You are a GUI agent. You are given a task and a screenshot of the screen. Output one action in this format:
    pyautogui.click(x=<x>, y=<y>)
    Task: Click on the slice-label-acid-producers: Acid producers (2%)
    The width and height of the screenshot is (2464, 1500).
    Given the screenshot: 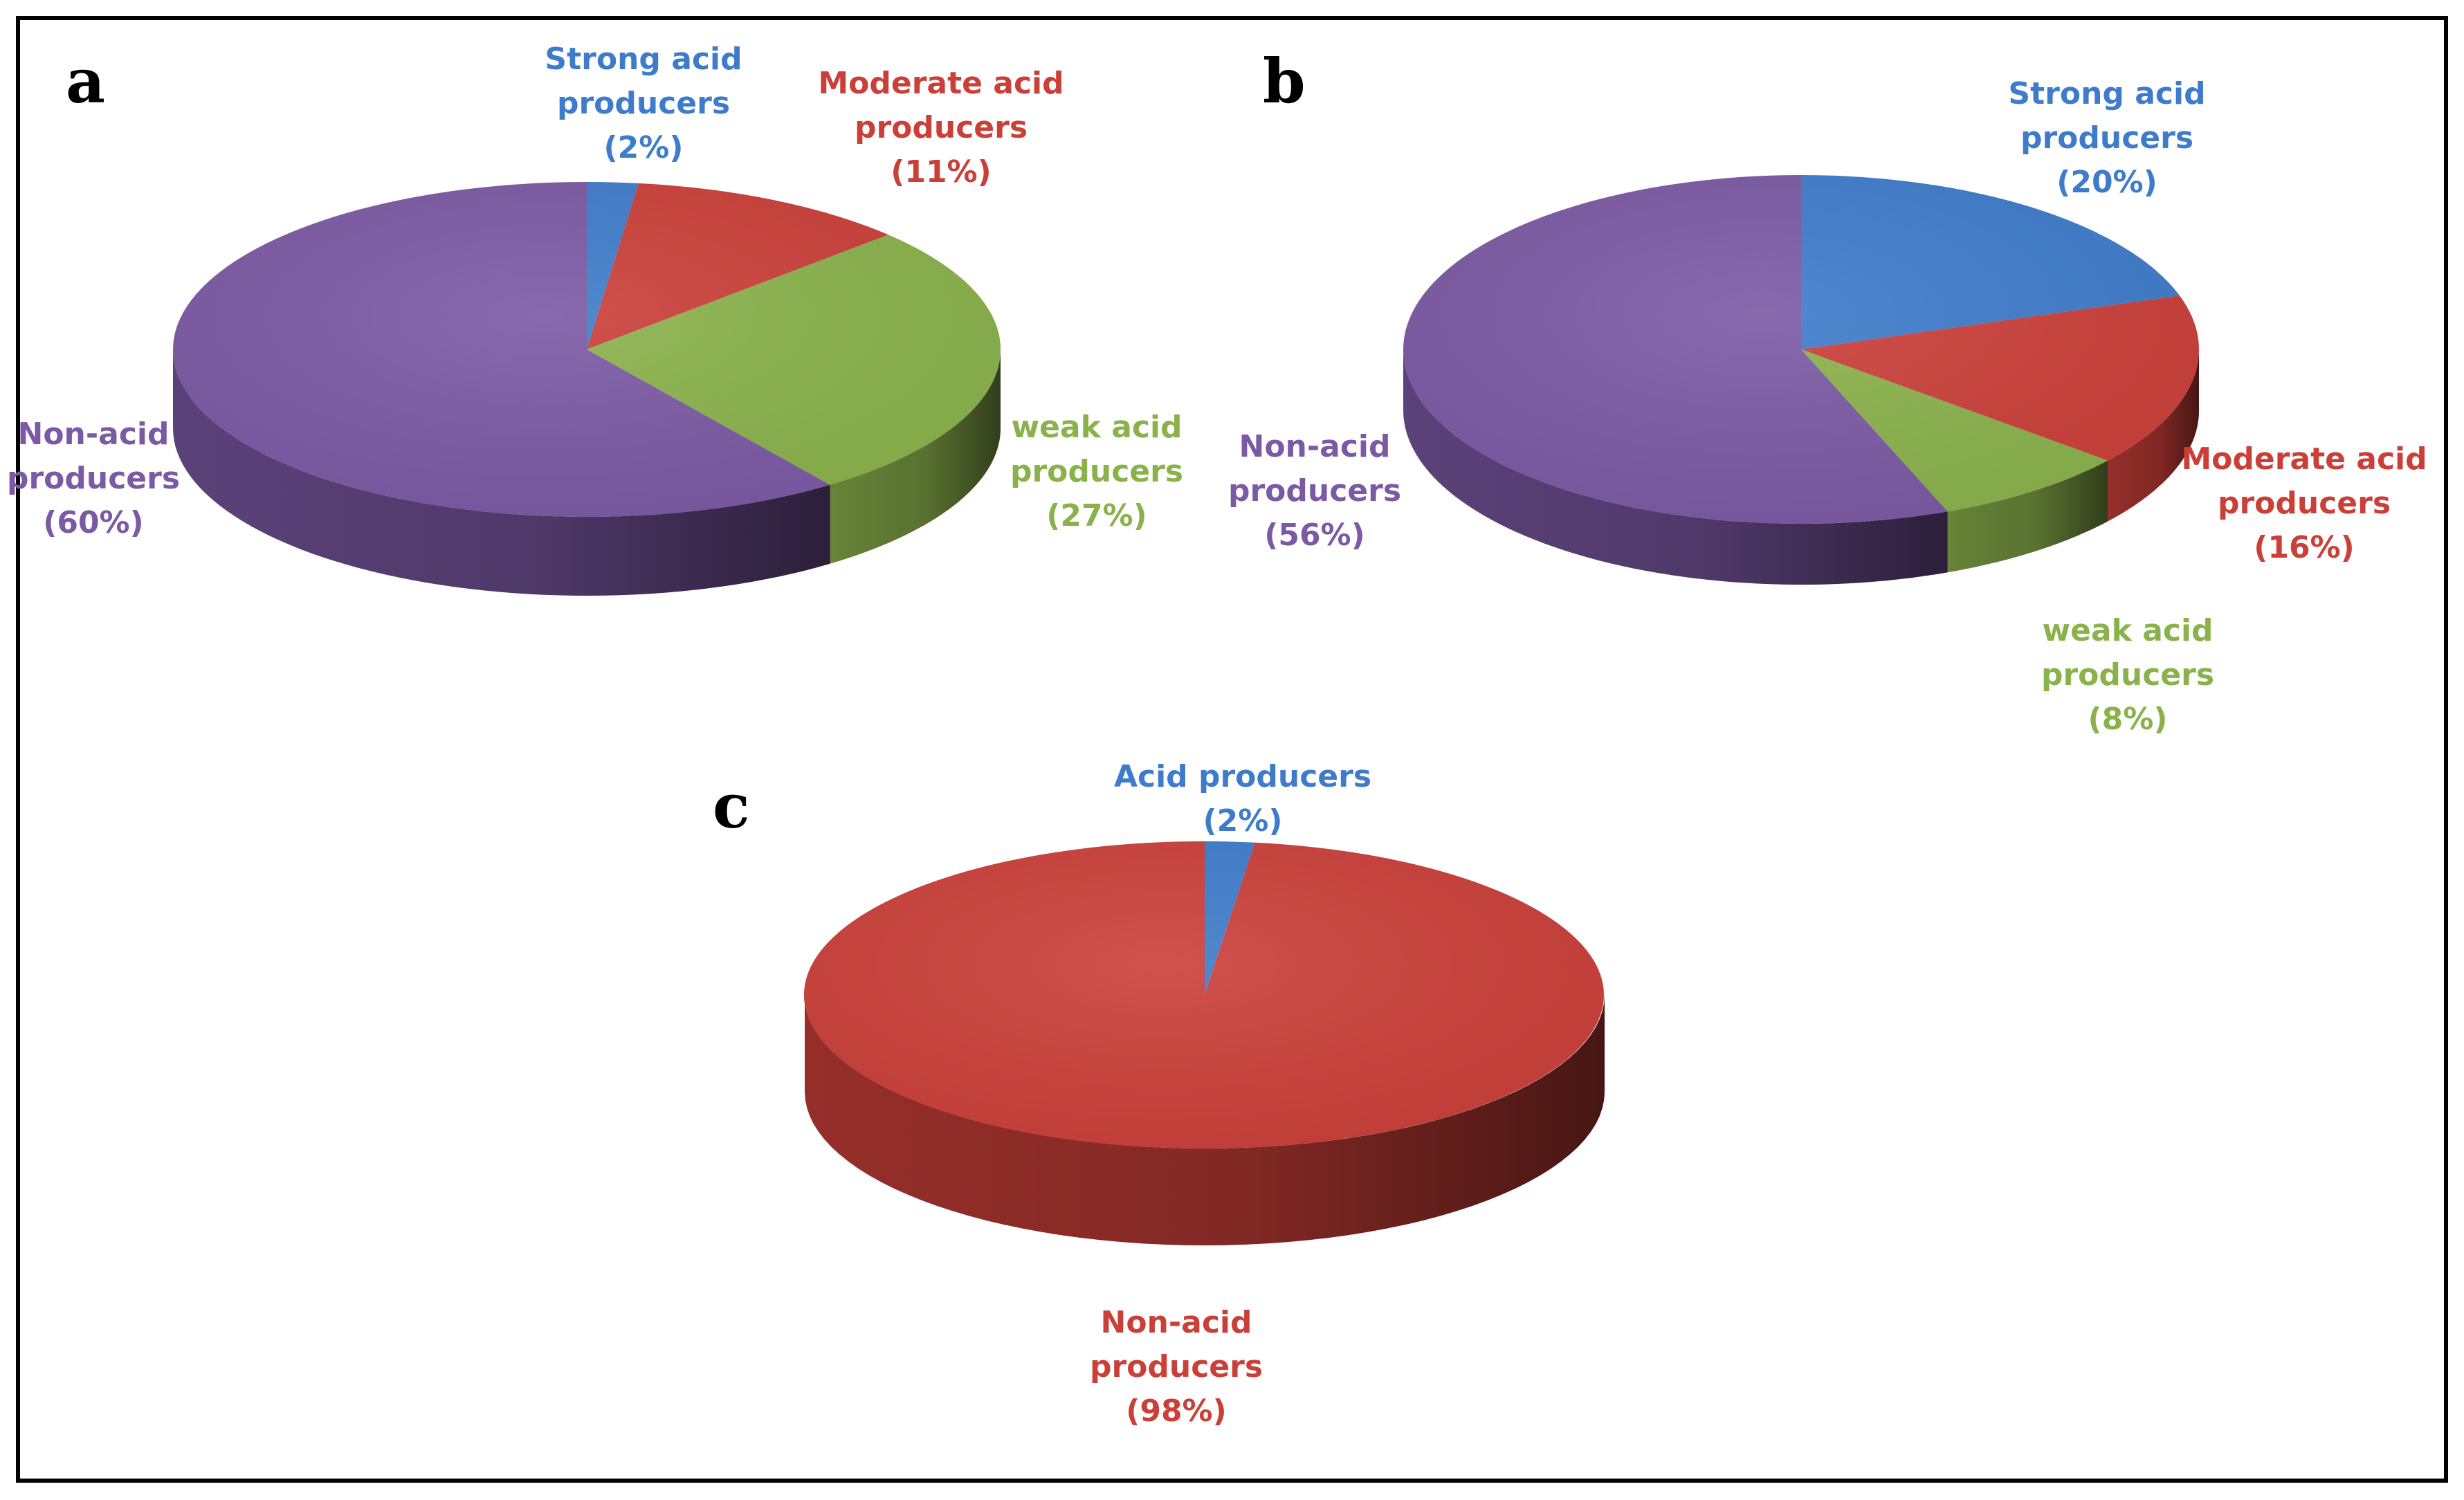 What is the action you would take?
    pyautogui.click(x=1242, y=799)
    